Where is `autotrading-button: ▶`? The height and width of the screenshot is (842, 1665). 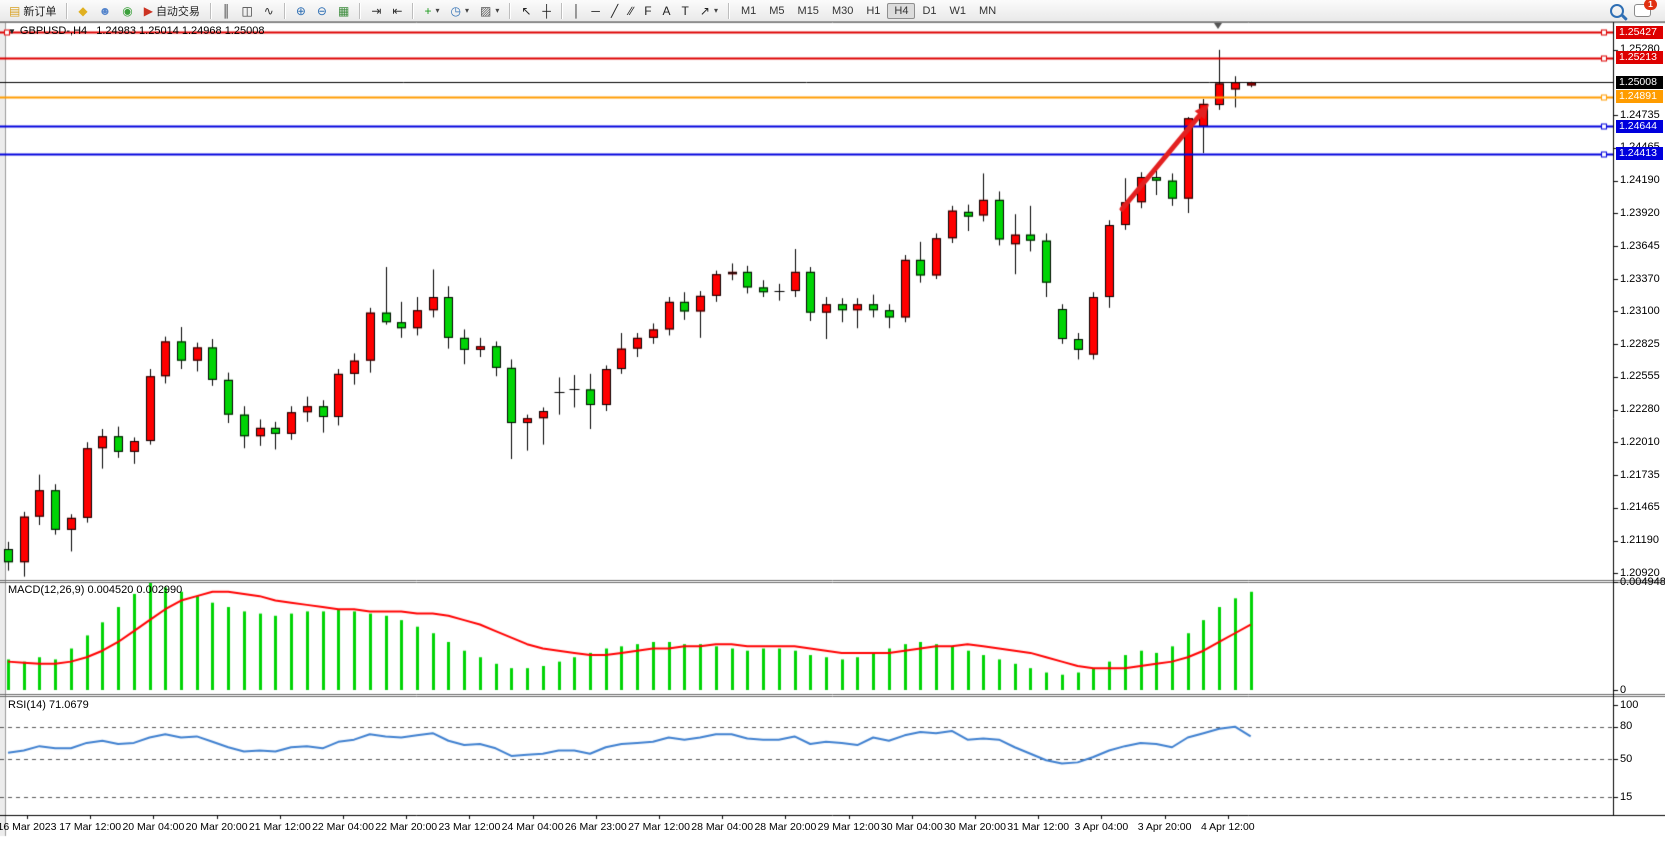
autotrading-button: ▶ is located at coordinates (148, 10).